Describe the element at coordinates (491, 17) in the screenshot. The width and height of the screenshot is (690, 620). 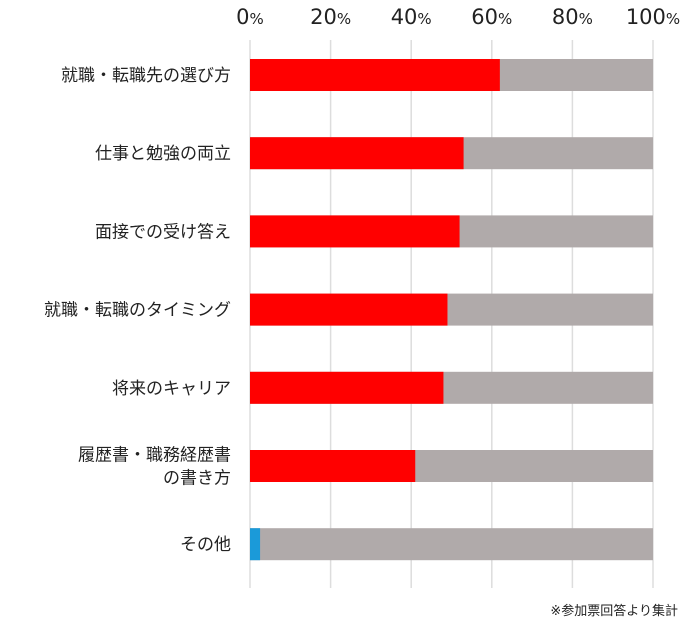
I see `x-tick-label: 60%` at that location.